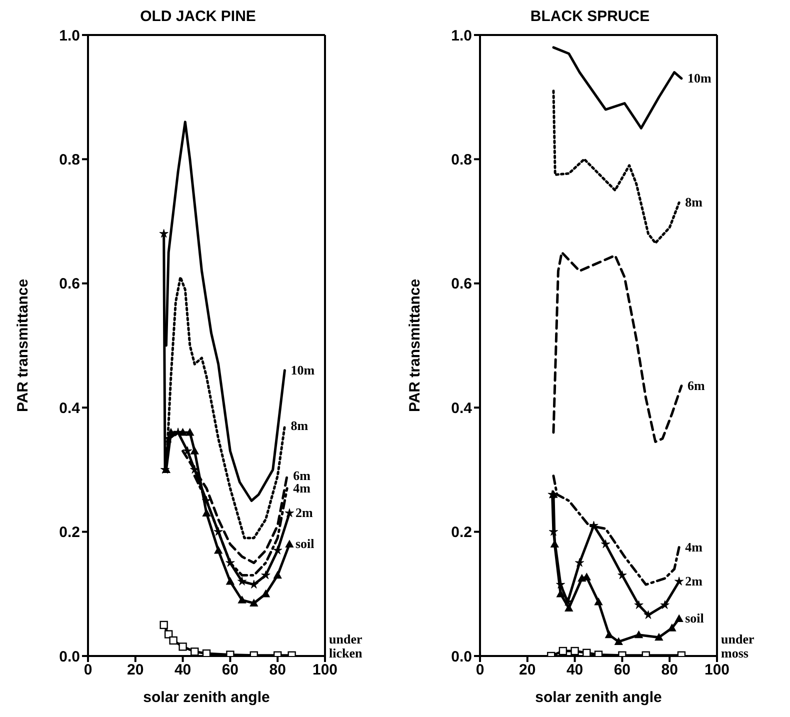  What do you see at coordinates (198, 17) in the screenshot?
I see `chart-title: OLD JACK PINE` at bounding box center [198, 17].